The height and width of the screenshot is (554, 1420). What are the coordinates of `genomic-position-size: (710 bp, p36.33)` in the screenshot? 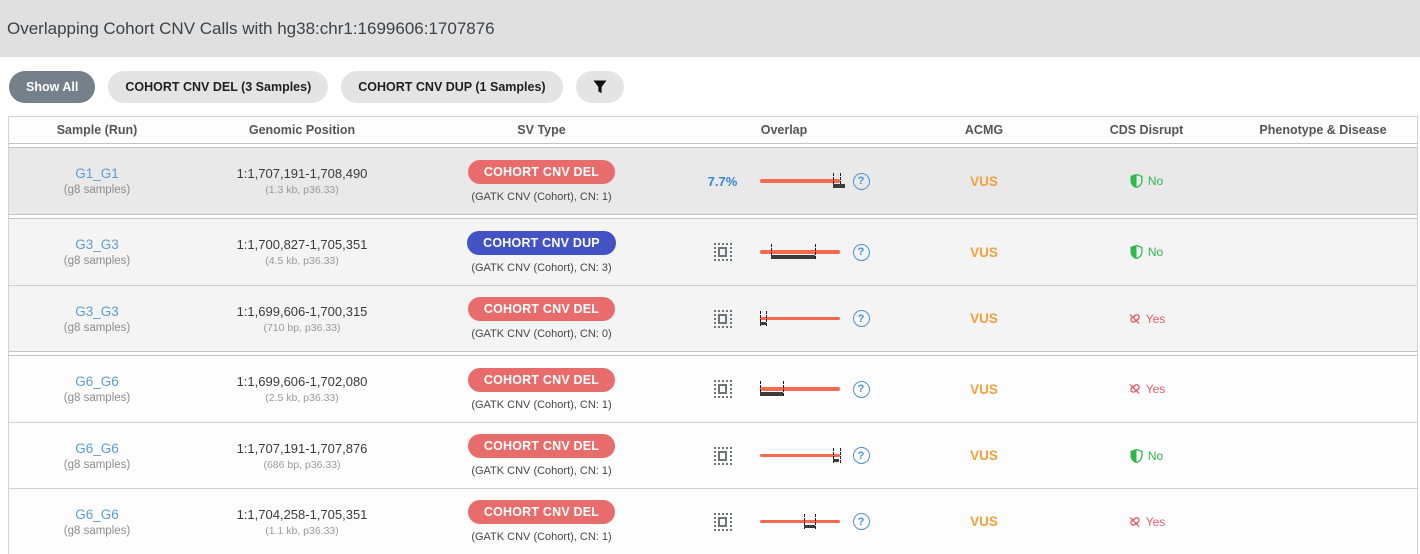 It's located at (302, 327).